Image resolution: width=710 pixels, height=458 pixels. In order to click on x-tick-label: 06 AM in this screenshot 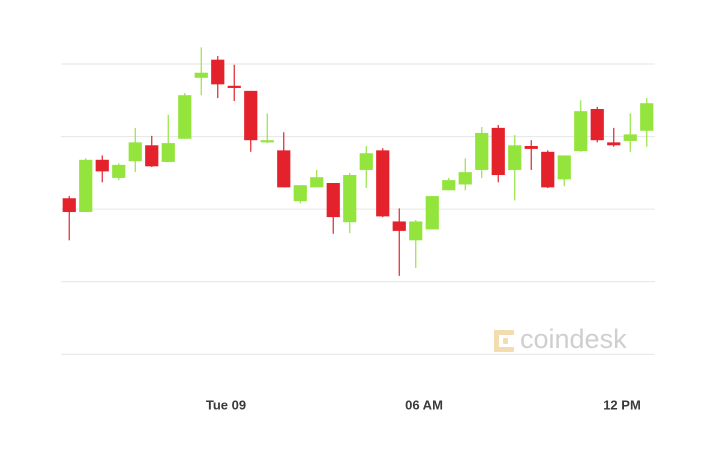, I will do `click(424, 404)`.